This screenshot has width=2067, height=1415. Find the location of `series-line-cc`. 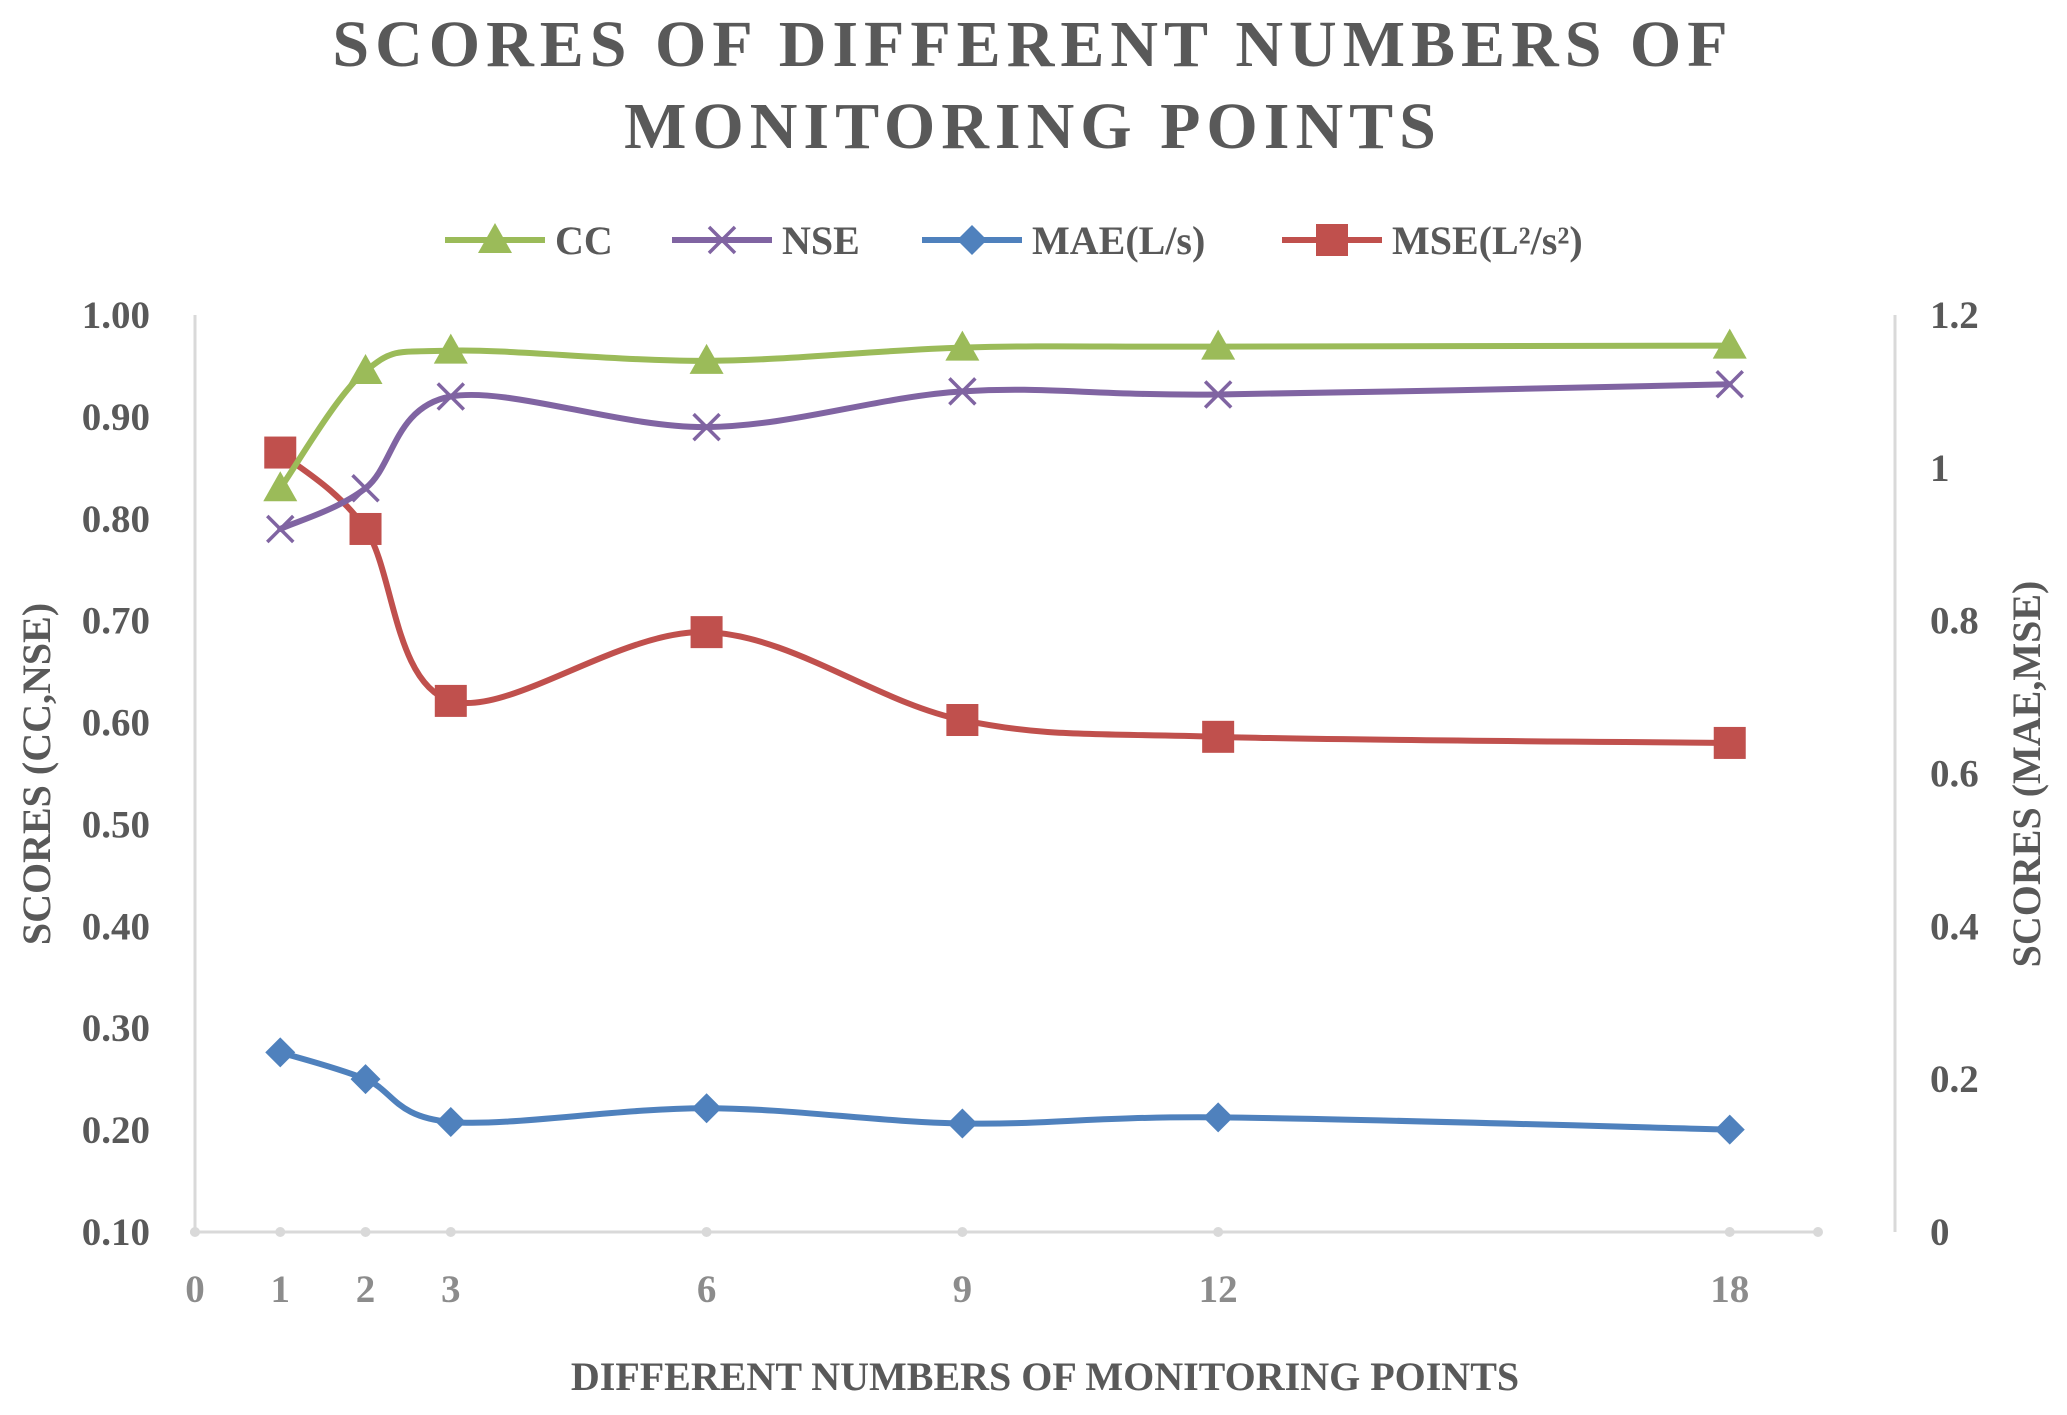

series-line-cc is located at coordinates (1005, 417).